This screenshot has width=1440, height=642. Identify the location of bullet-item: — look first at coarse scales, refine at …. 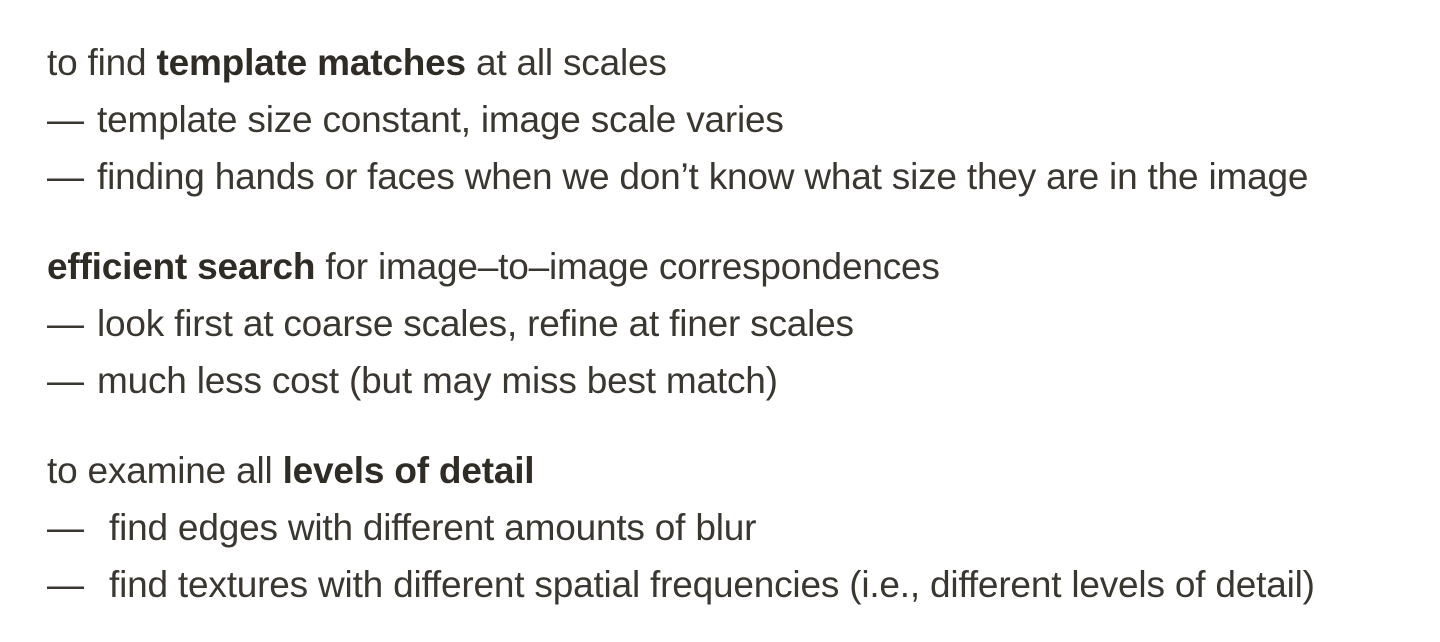
(737, 323).